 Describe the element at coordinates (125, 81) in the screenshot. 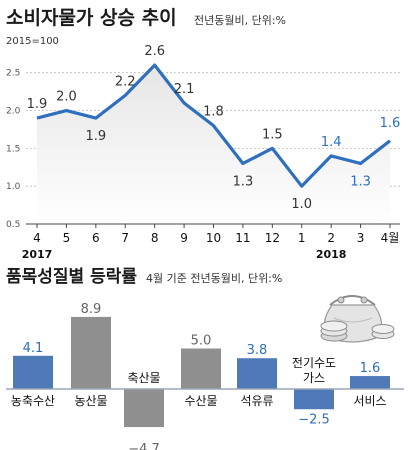

I see `data-label: 2.2` at that location.